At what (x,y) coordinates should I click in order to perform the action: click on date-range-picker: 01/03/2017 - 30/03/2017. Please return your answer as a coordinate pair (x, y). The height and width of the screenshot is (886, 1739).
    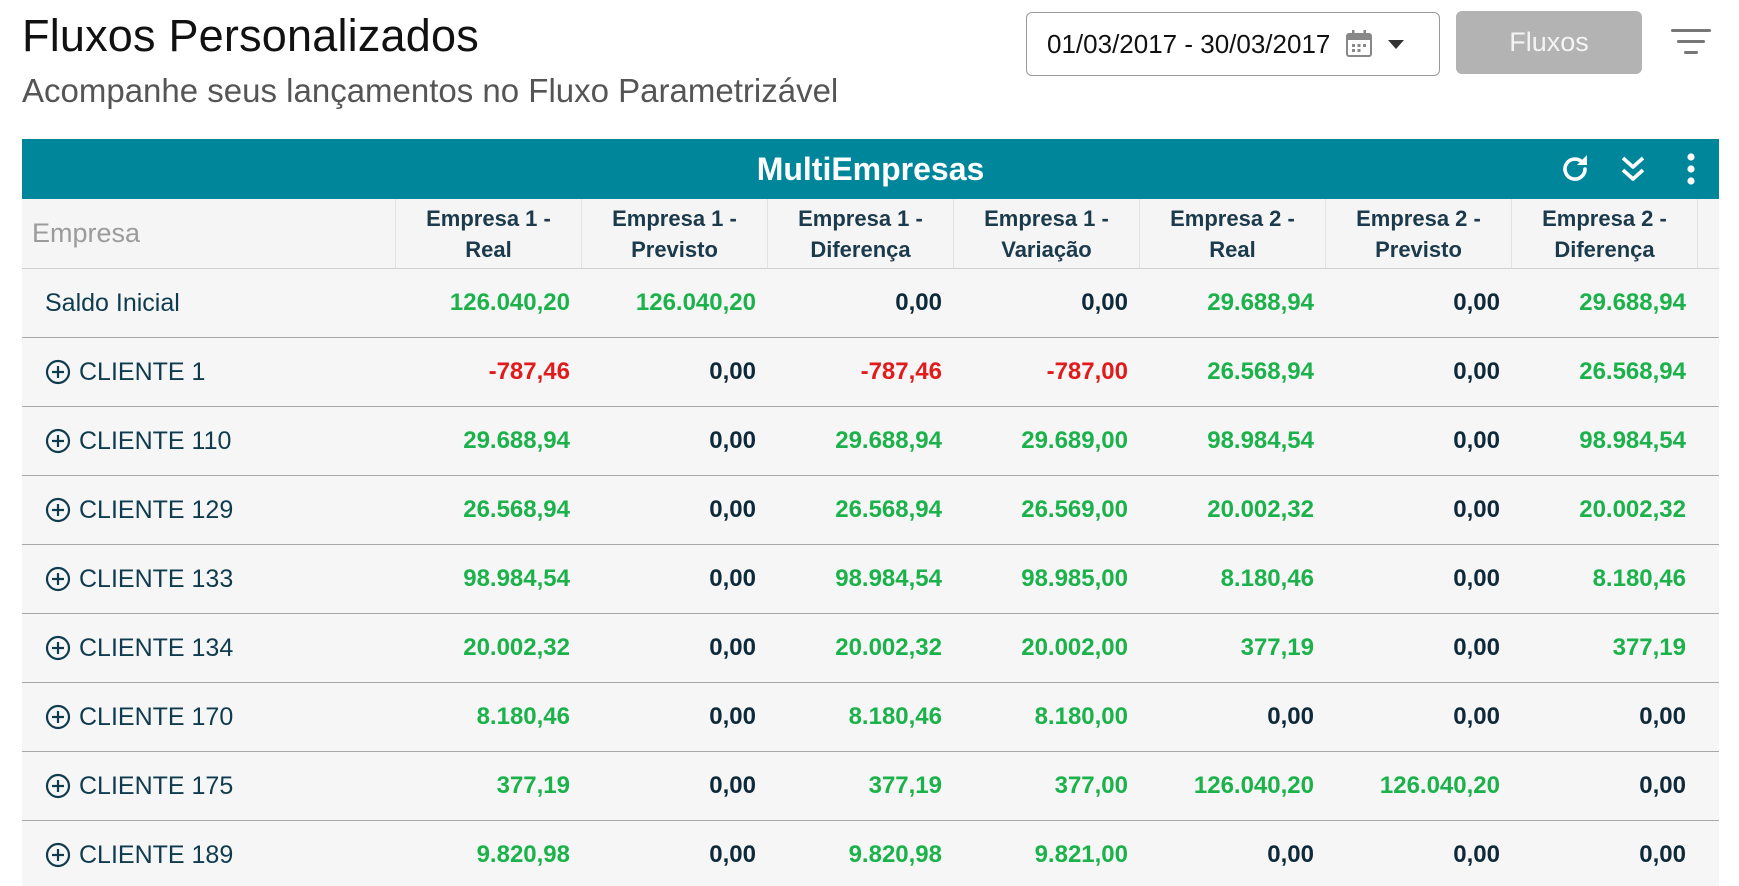
    Looking at the image, I should click on (1233, 44).